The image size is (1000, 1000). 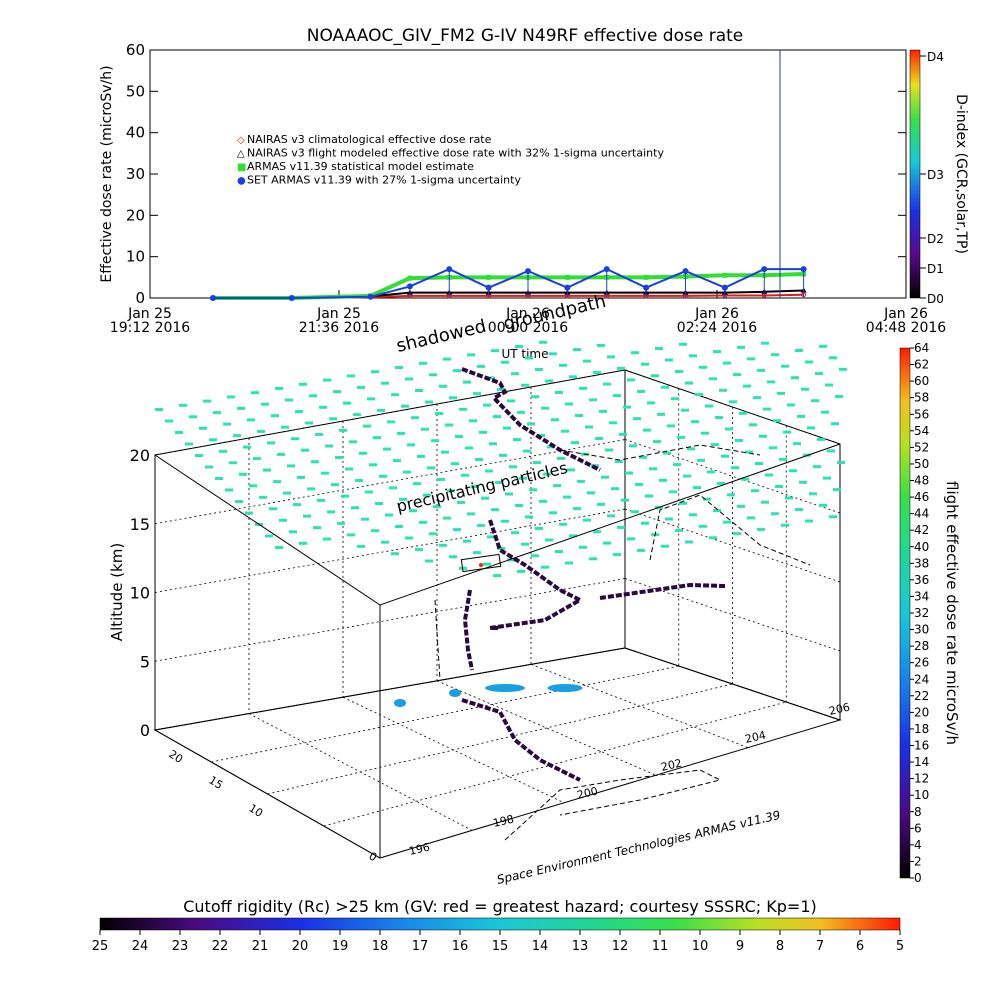 I want to click on left-edge-frame, so click(x=267, y=656).